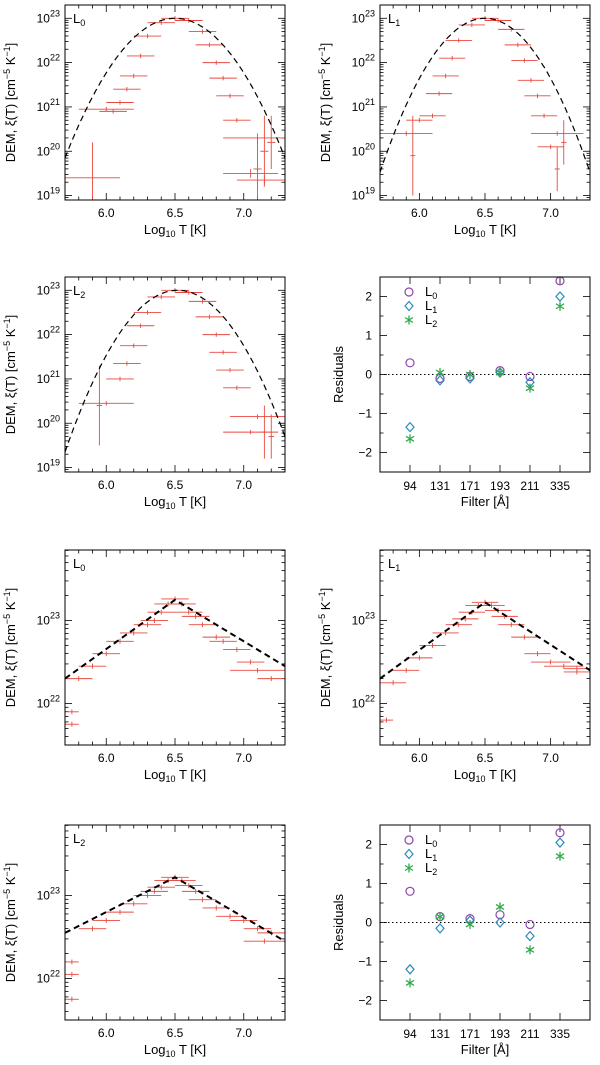  What do you see at coordinates (485, 919) in the screenshot?
I see `series-L2` at bounding box center [485, 919].